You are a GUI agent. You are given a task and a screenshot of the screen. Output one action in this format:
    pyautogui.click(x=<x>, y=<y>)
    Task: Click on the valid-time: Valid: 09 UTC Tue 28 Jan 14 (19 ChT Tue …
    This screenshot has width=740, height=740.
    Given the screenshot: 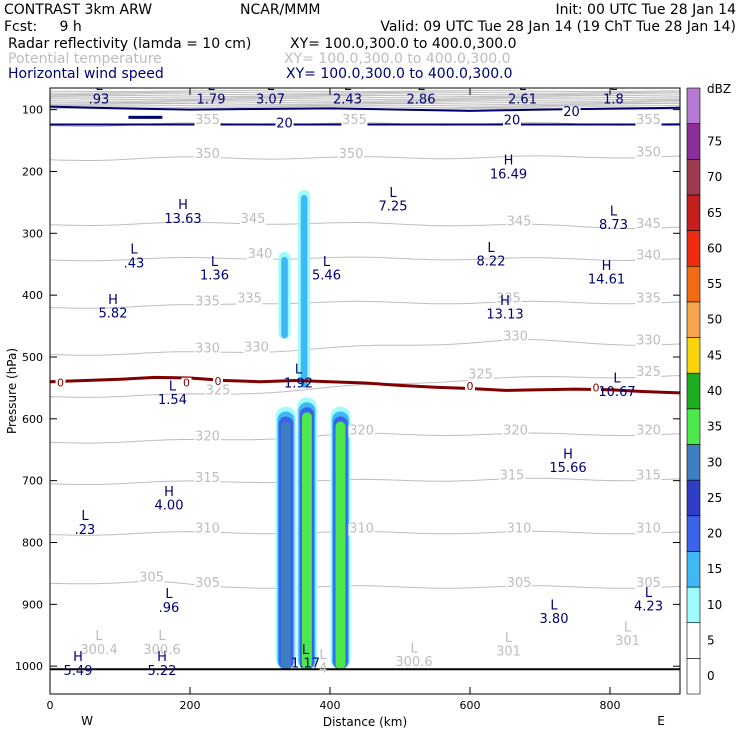 What is the action you would take?
    pyautogui.click(x=558, y=27)
    